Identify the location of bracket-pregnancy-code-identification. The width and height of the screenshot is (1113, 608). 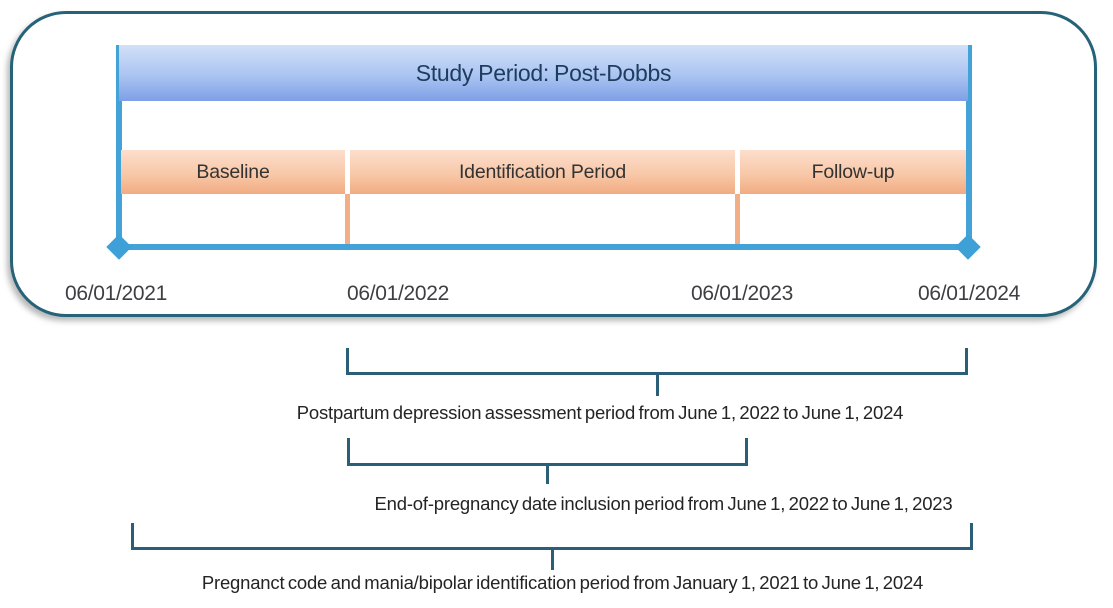
(552, 546).